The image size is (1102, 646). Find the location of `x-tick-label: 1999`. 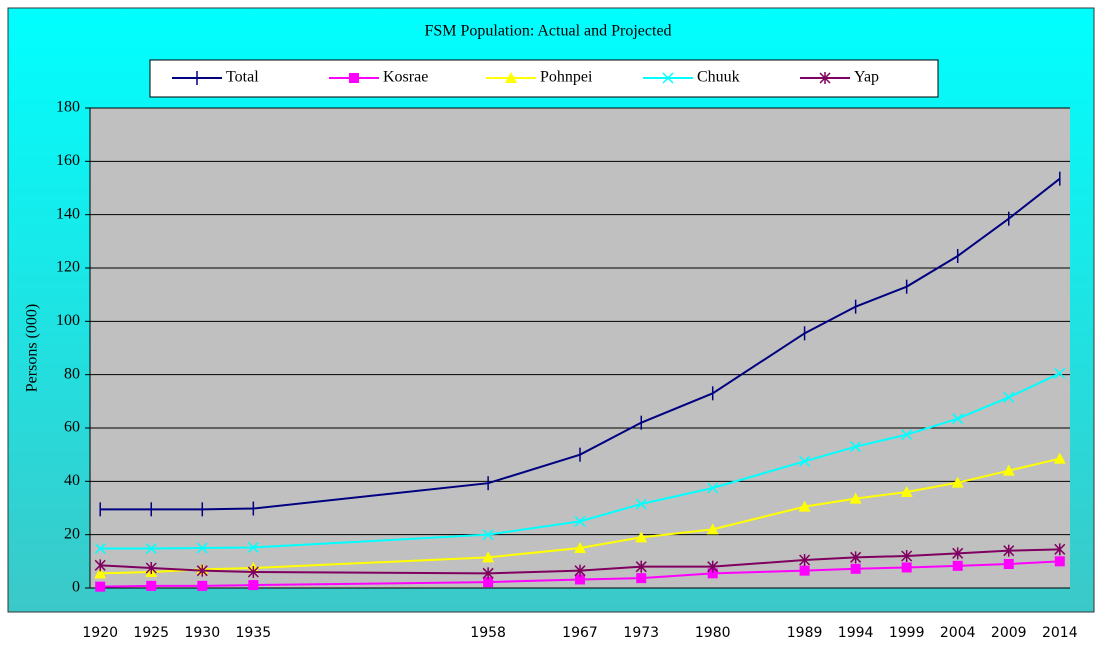

x-tick-label: 1999 is located at coordinates (907, 633).